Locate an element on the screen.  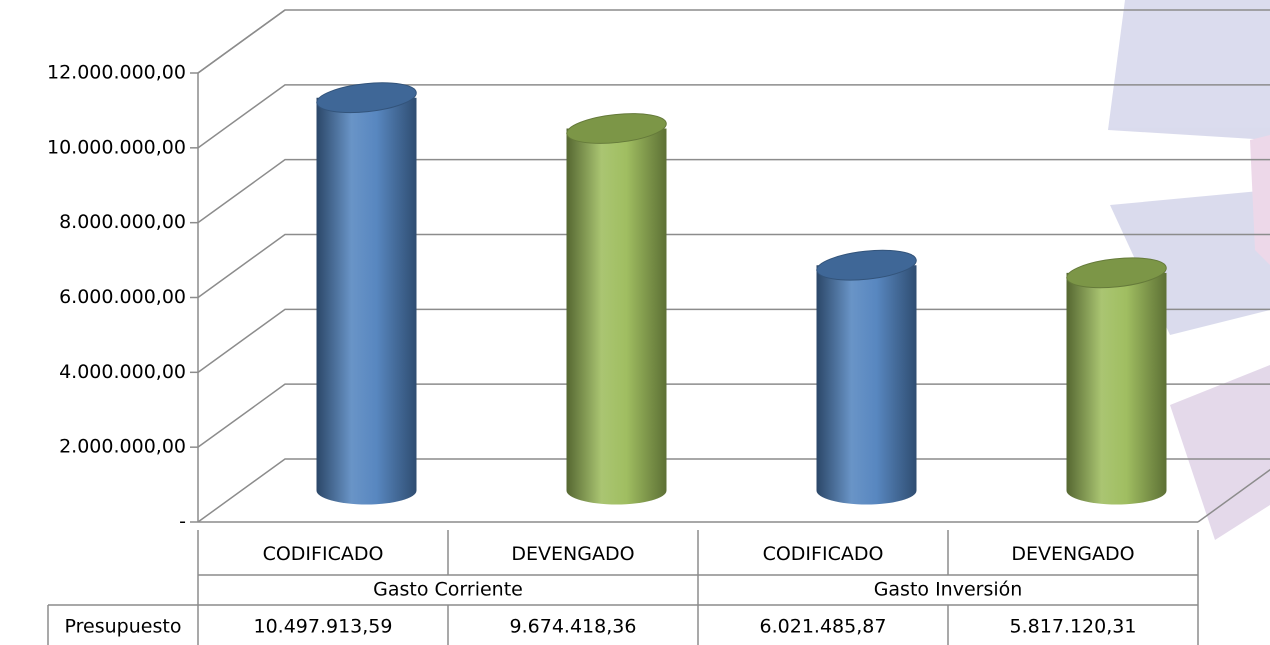
value-label: 5.817.120,31 is located at coordinates (1073, 627).